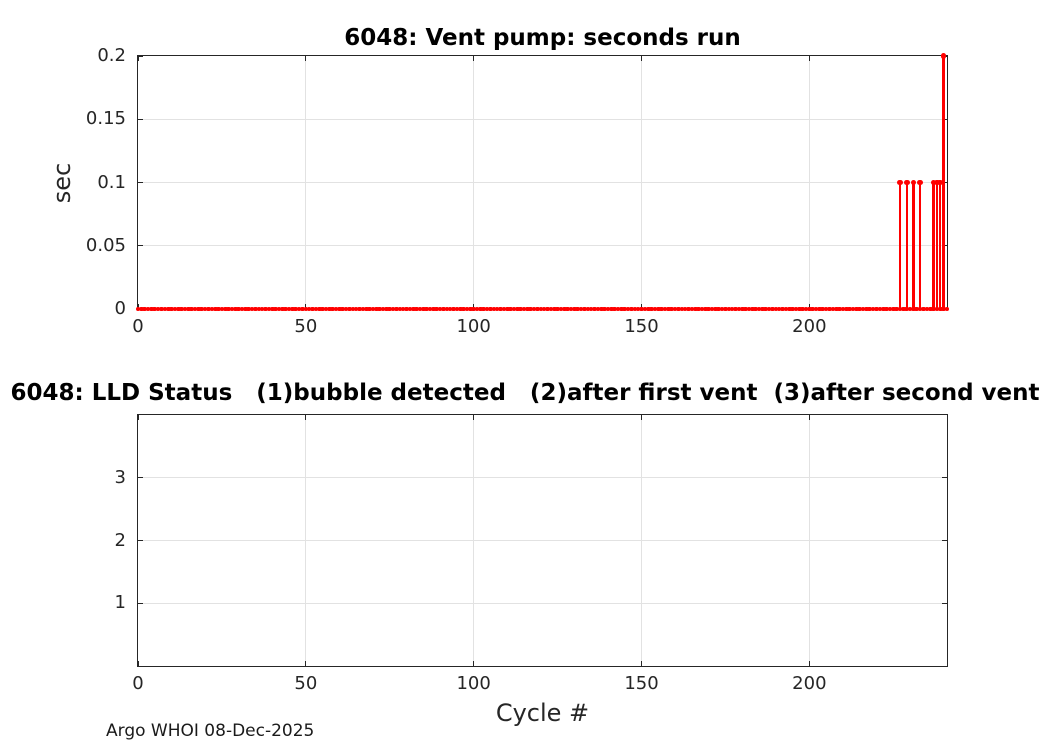 This screenshot has height=750, width=1050. Describe the element at coordinates (62, 182) in the screenshot. I see `top-chart-ylabel: sec` at that location.